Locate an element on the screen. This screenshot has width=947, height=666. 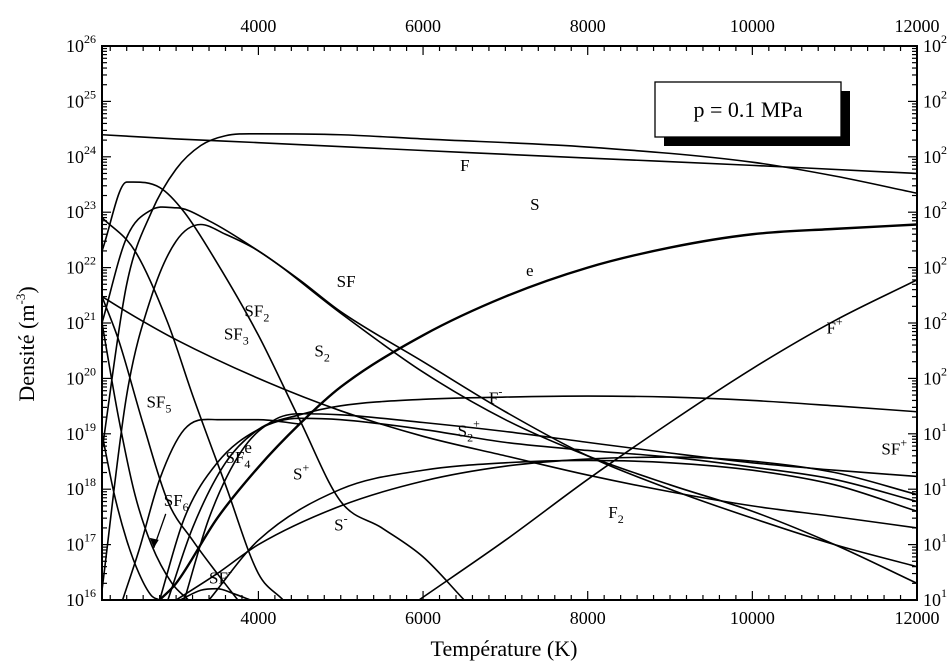
annotation-text: p = 0.1 MPa is located at coordinates (748, 109).